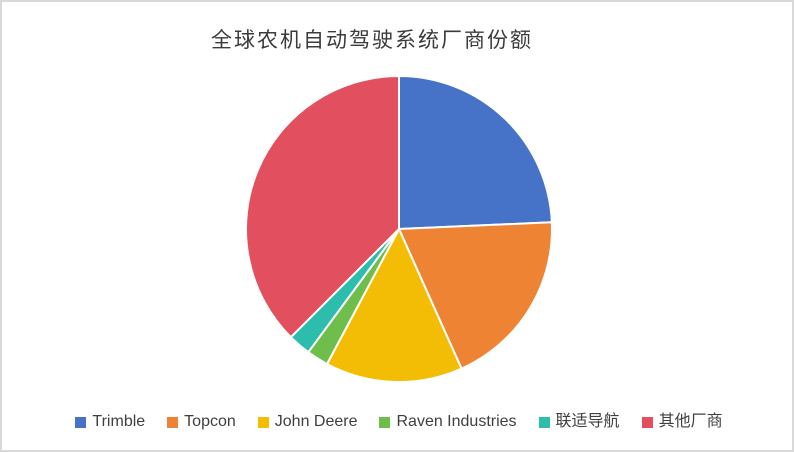  Describe the element at coordinates (394, 305) in the screenshot. I see `pie-slice-john-deere` at that location.